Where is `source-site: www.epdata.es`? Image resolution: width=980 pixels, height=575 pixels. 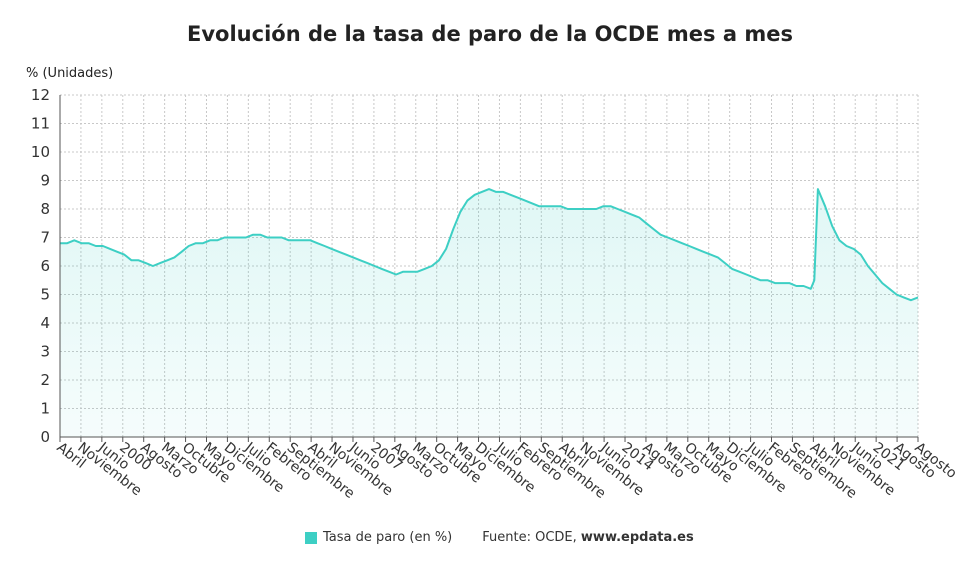
source-site: www.epdata.es is located at coordinates (637, 537).